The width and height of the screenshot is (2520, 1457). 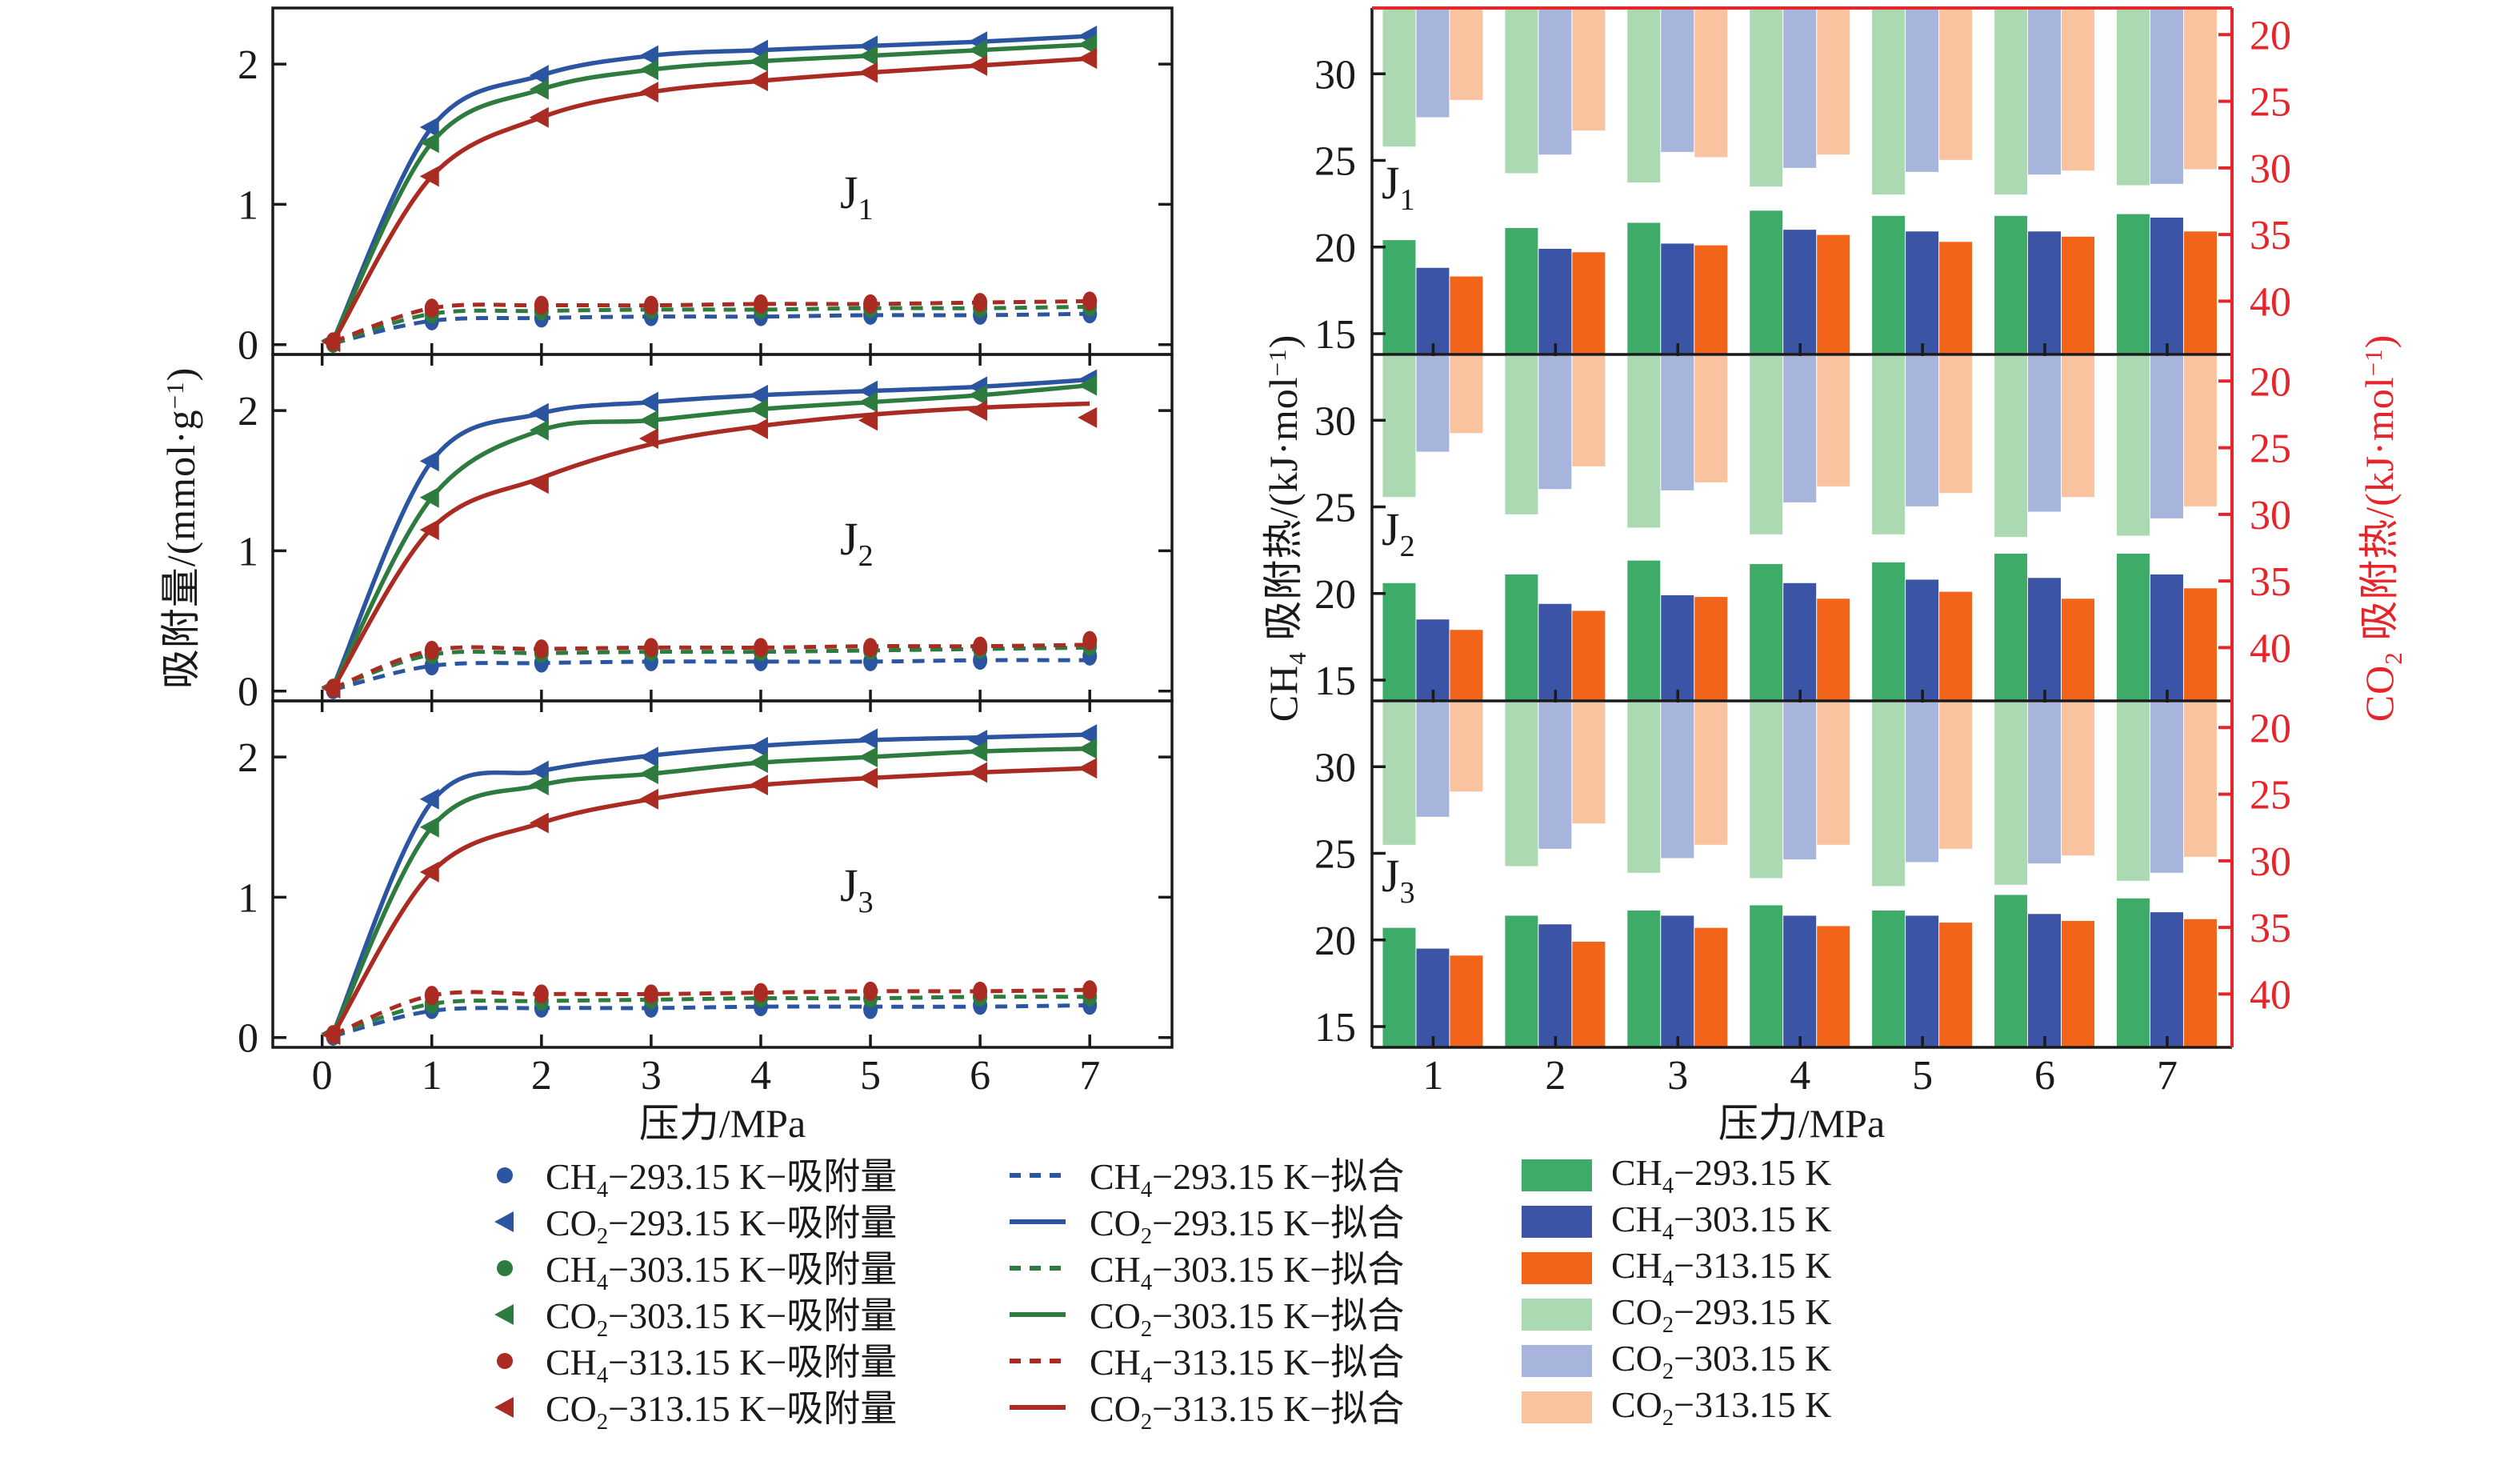 What do you see at coordinates (1335, 942) in the screenshot?
I see `svg-text: 20` at bounding box center [1335, 942].